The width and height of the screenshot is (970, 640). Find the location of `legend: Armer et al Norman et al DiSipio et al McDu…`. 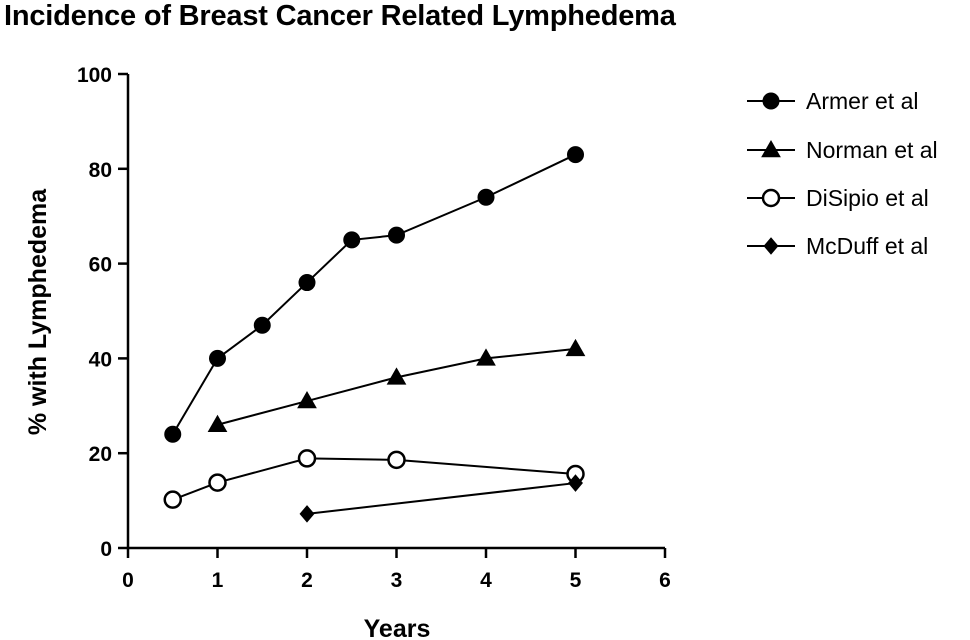

legend: Armer et al Norman et al DiSipio et al McDu… is located at coordinates (842, 173).